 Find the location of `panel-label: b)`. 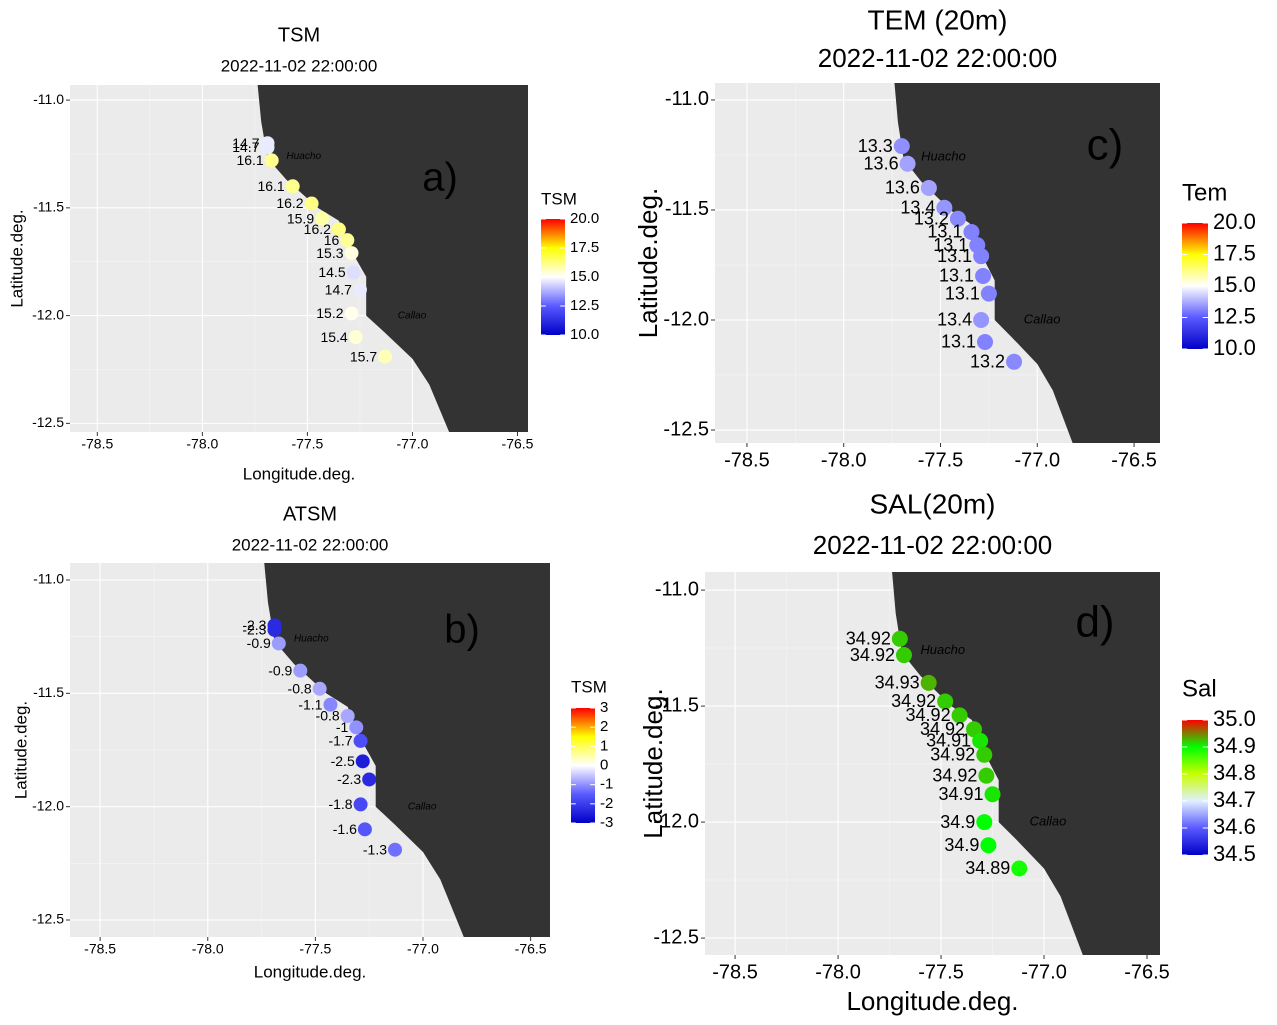

panel-label: b) is located at coordinates (462, 630).